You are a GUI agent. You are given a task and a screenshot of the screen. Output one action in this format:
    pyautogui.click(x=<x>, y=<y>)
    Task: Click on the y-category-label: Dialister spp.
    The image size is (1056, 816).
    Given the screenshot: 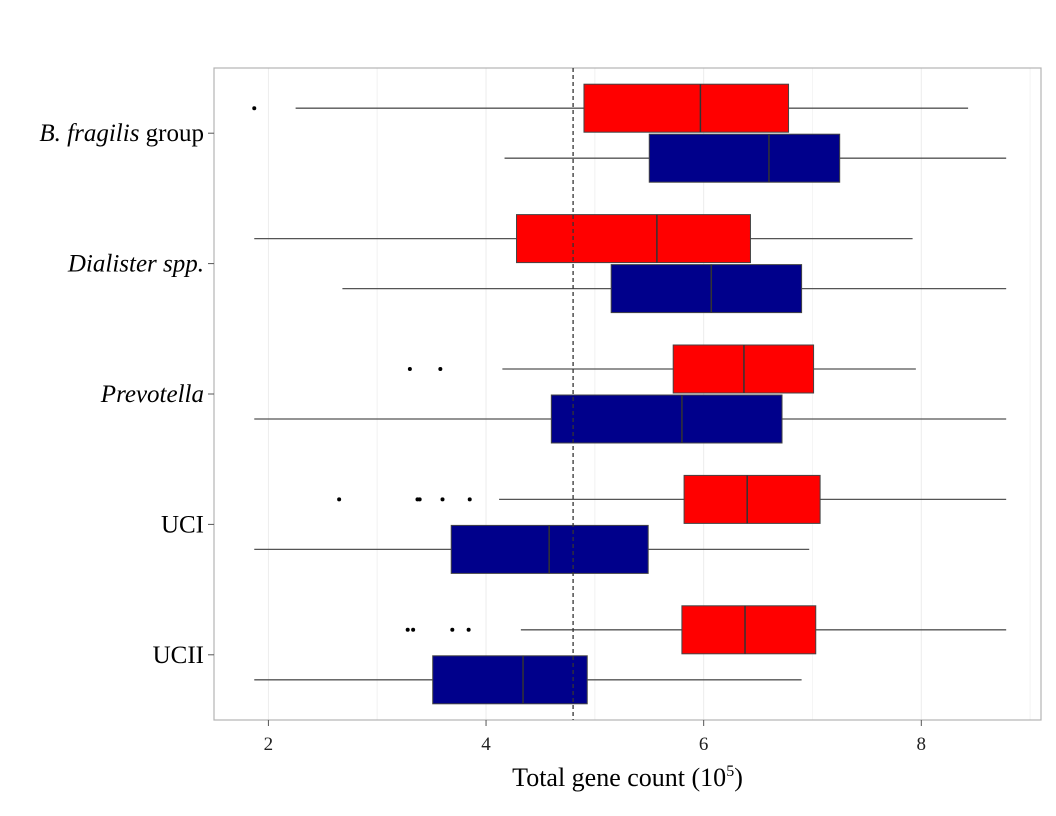 What is the action you would take?
    pyautogui.click(x=135, y=264)
    